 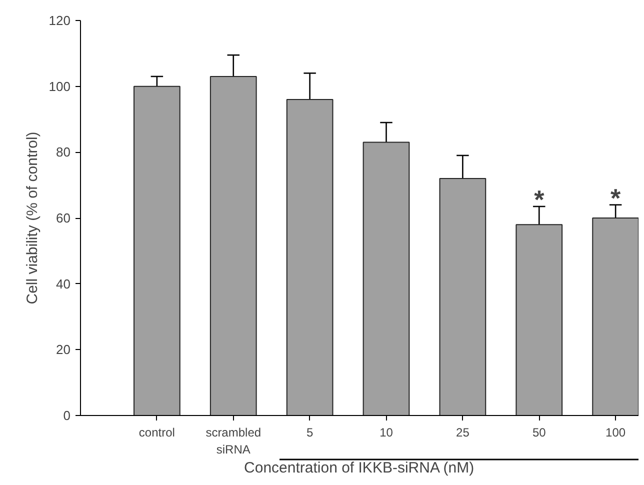 What do you see at coordinates (63, 284) in the screenshot?
I see `y-tick-label: 40` at bounding box center [63, 284].